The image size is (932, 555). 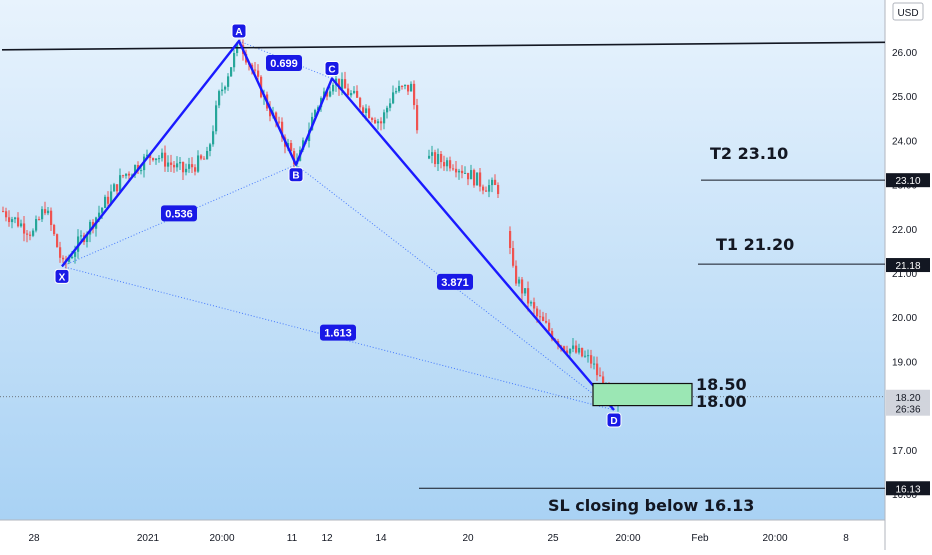 I want to click on x-tick-6: 20, so click(x=468, y=538).